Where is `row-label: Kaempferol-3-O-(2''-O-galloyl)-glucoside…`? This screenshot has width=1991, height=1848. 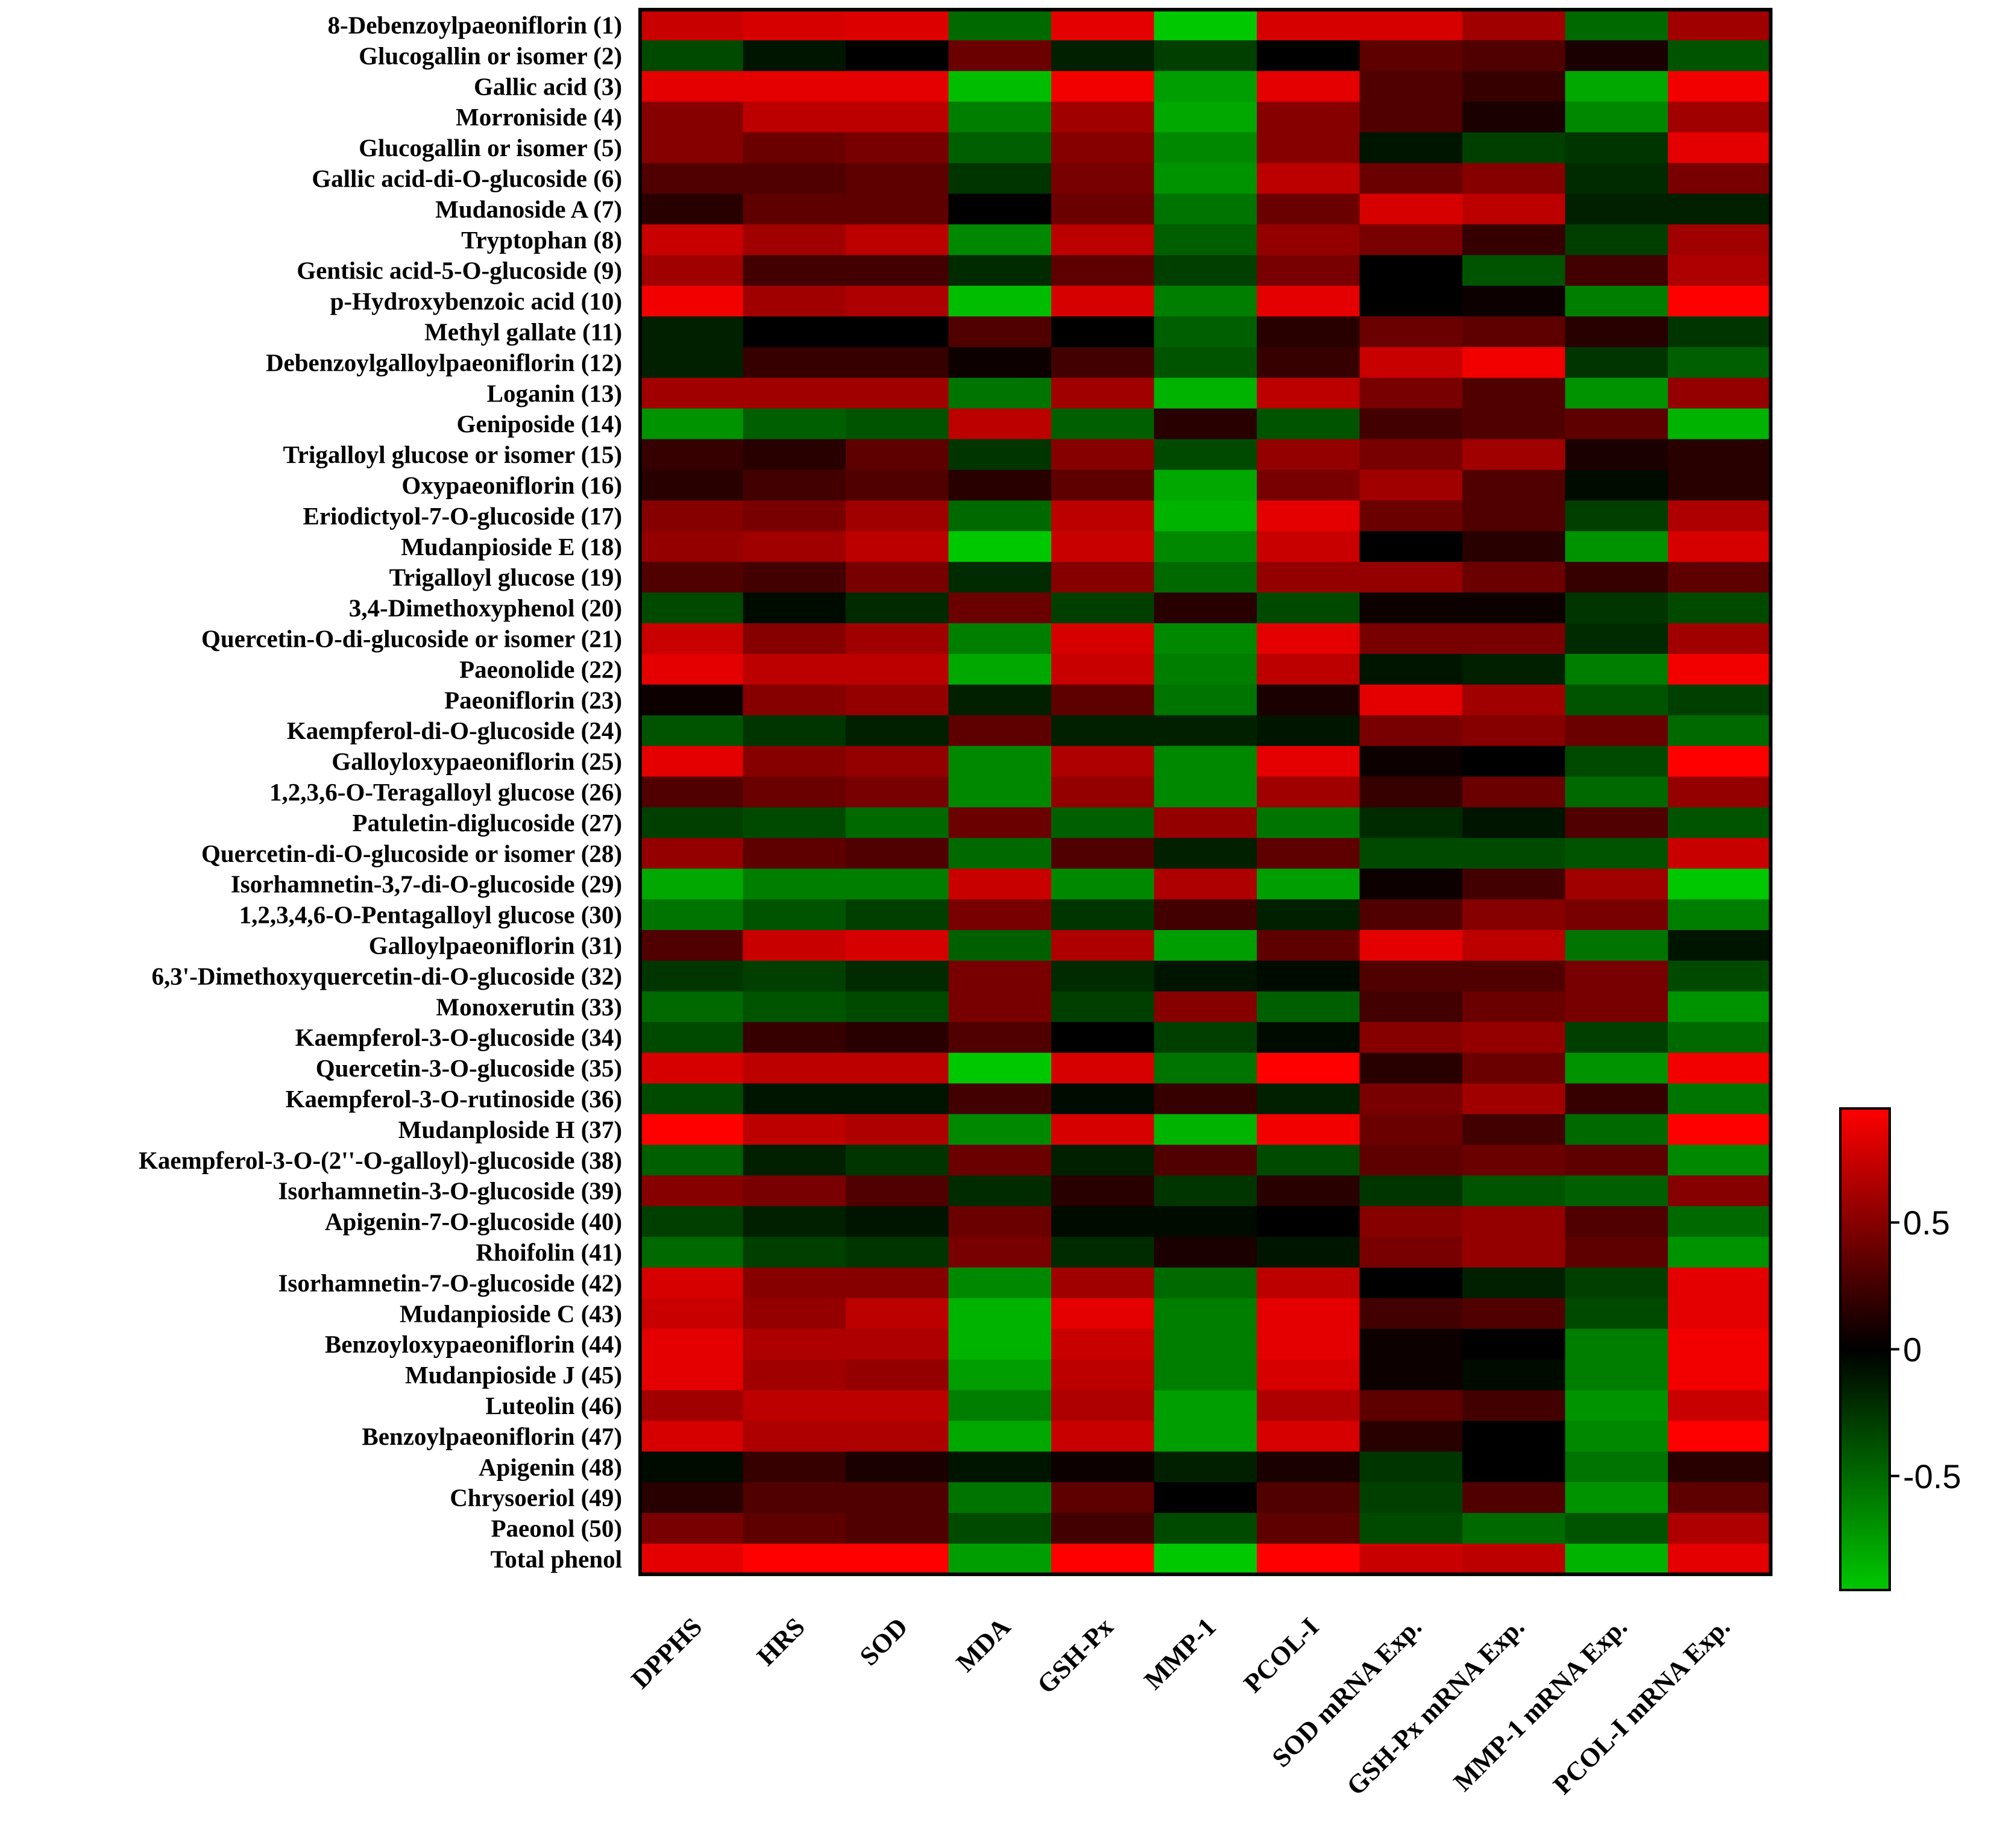
row-label: Kaempferol-3-O-(2''-O-galloyl)-glucoside… is located at coordinates (380, 1160).